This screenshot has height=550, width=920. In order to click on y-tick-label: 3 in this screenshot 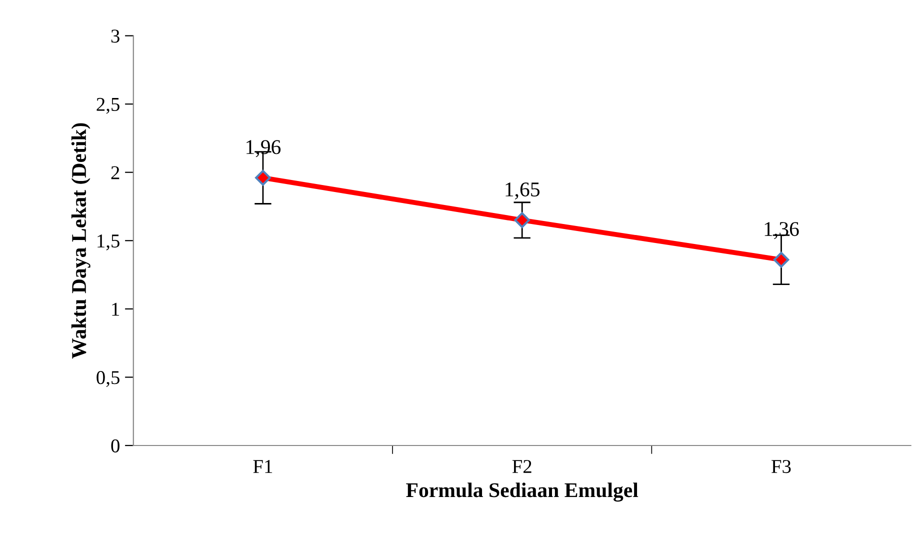, I will do `click(115, 36)`.